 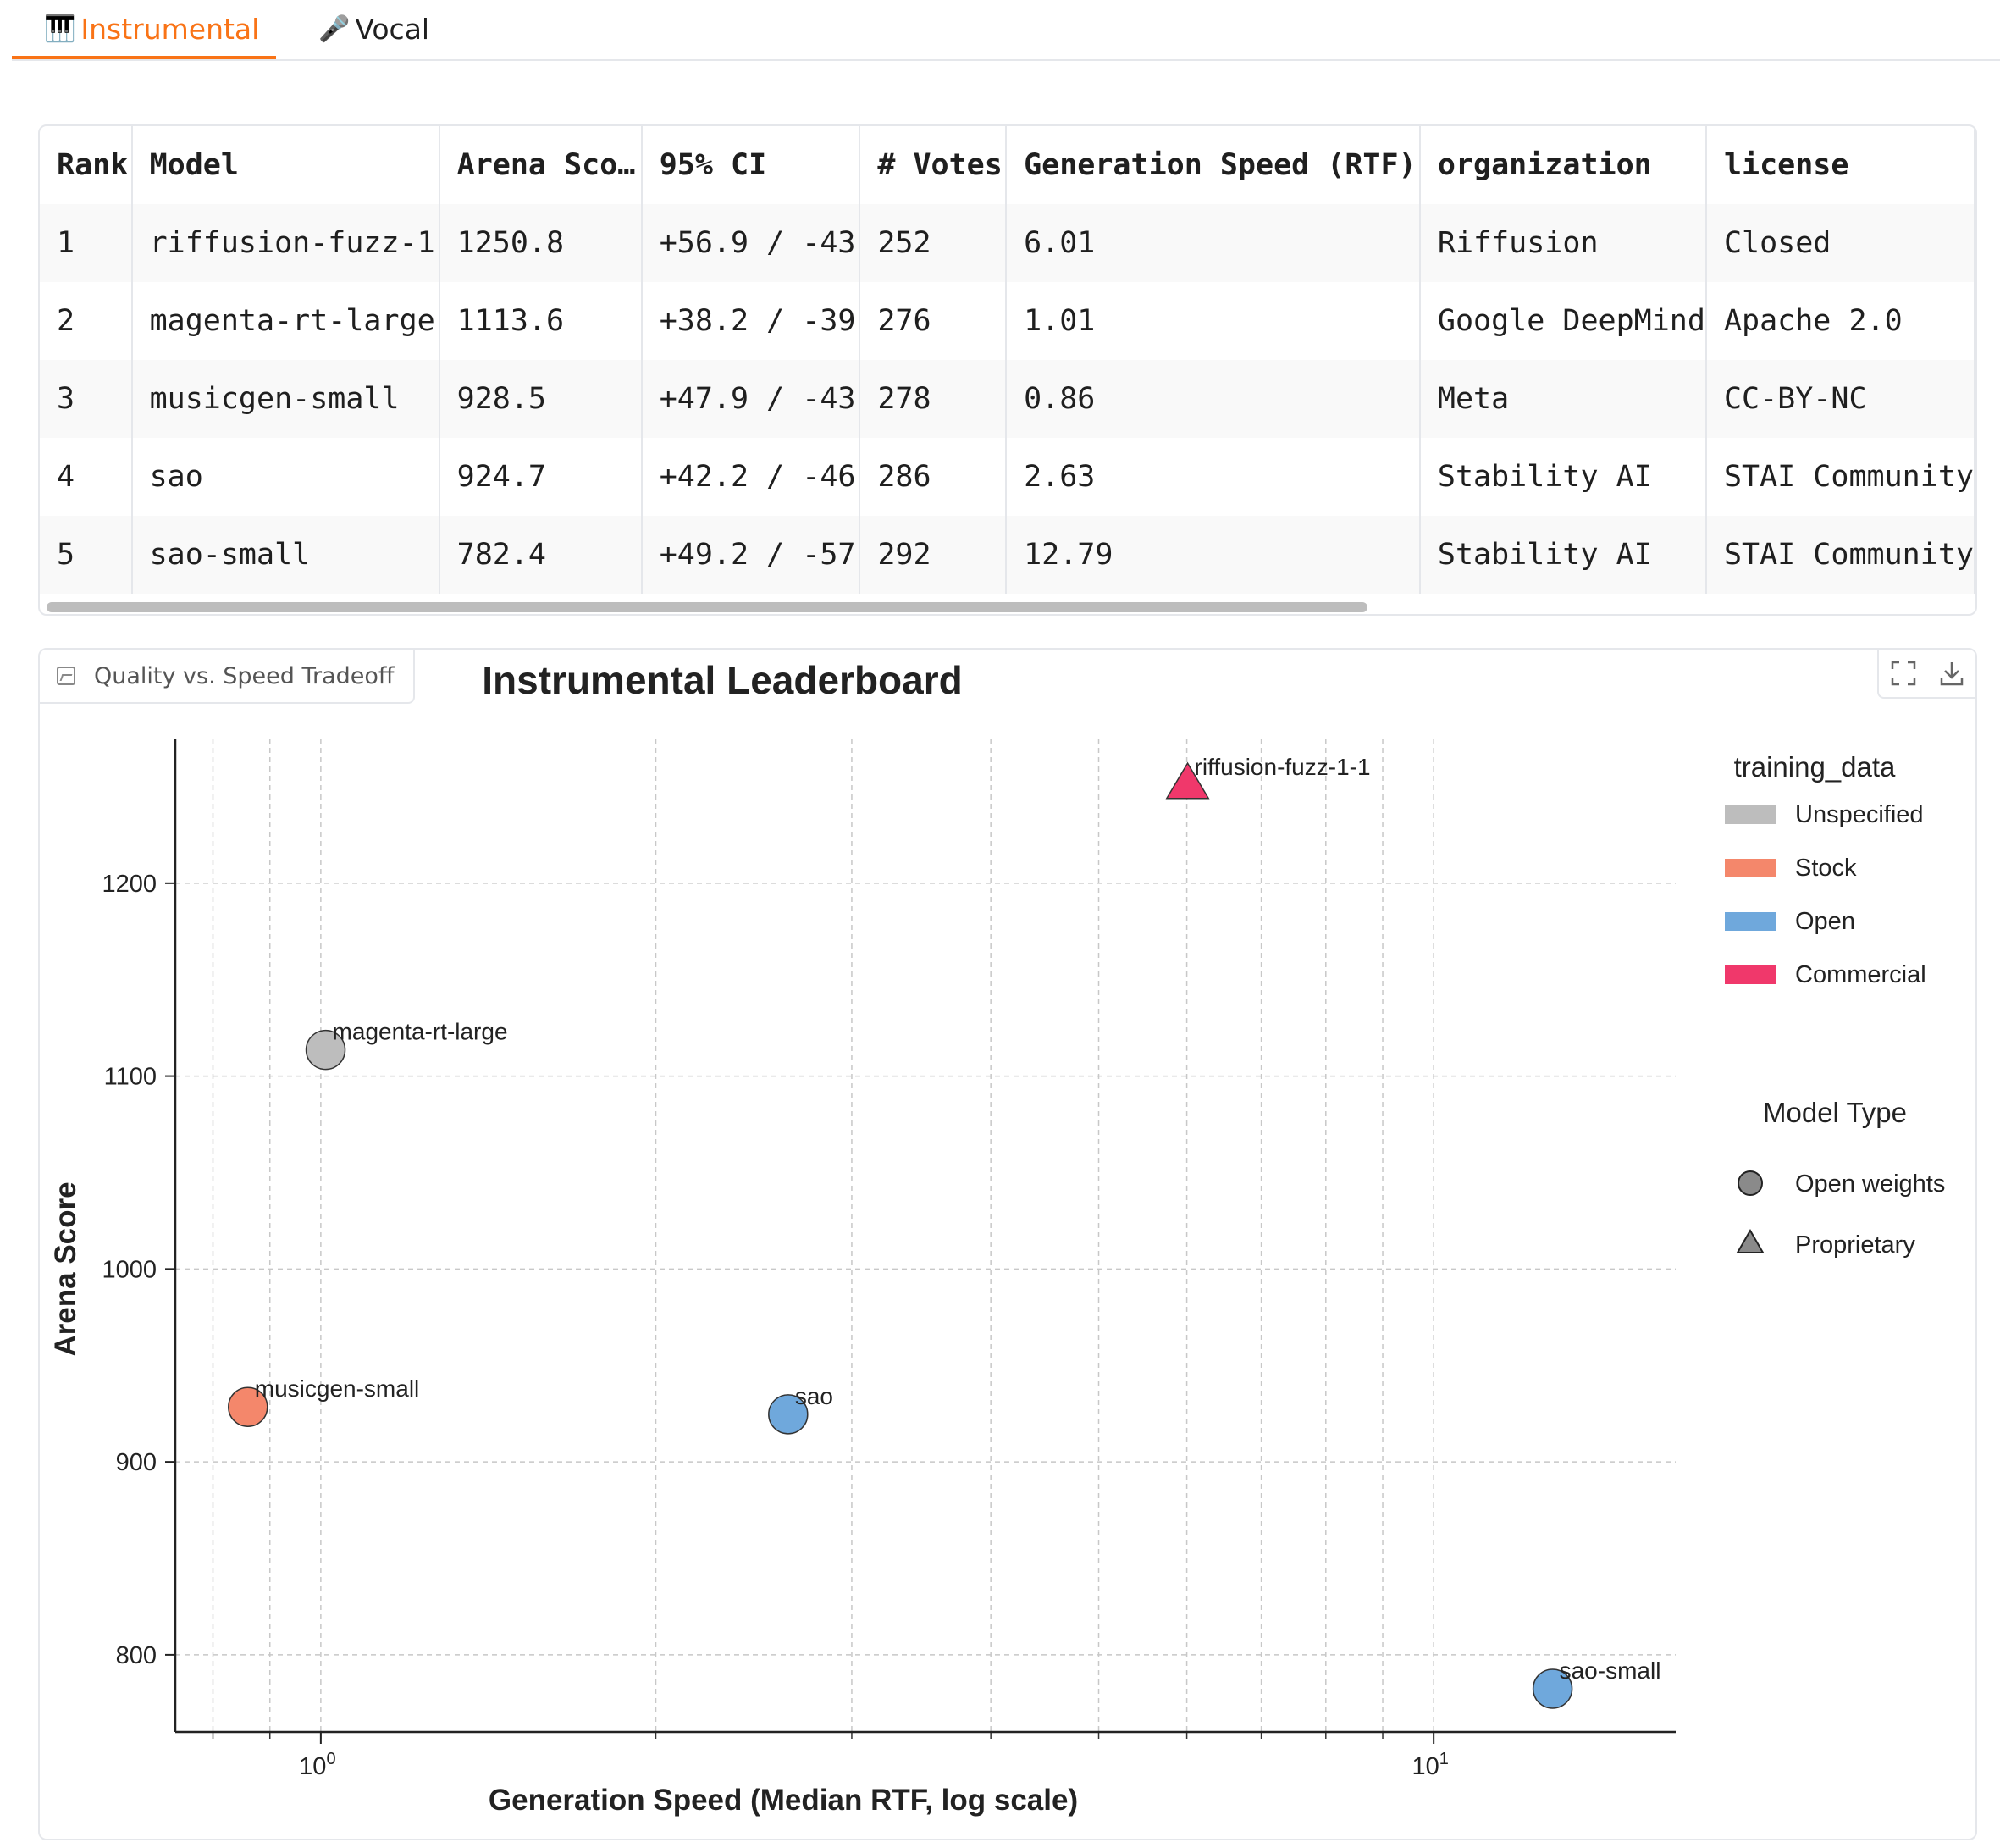 What do you see at coordinates (1861, 974) in the screenshot?
I see `legend-item-label: Commercial` at bounding box center [1861, 974].